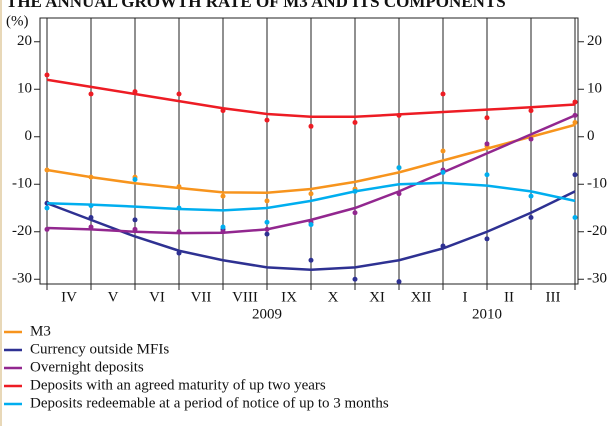 Image resolution: width=614 pixels, height=426 pixels. What do you see at coordinates (509, 297) in the screenshot?
I see `x-tick-label: II` at bounding box center [509, 297].